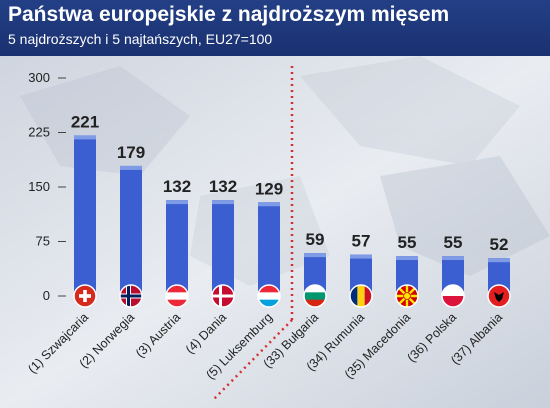  I want to click on value-label: 57, so click(361, 241).